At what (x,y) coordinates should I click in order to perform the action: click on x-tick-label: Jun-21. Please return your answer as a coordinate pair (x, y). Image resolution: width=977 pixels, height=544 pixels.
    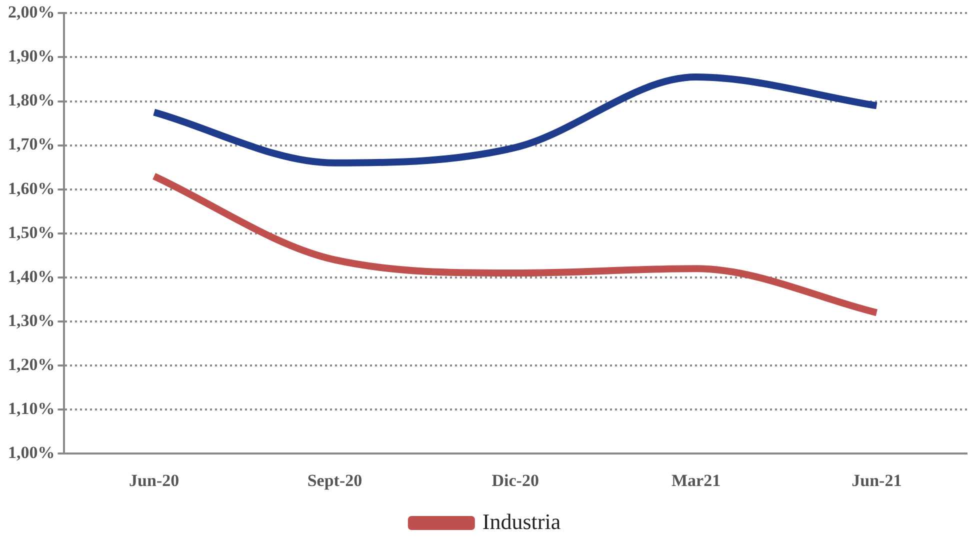
    Looking at the image, I should click on (877, 480).